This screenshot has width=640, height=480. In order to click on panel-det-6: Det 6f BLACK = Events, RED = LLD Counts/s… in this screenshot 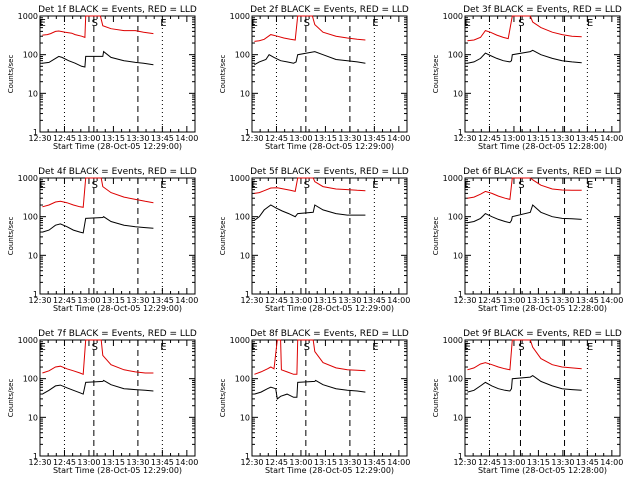, I will do `click(527, 240)`.